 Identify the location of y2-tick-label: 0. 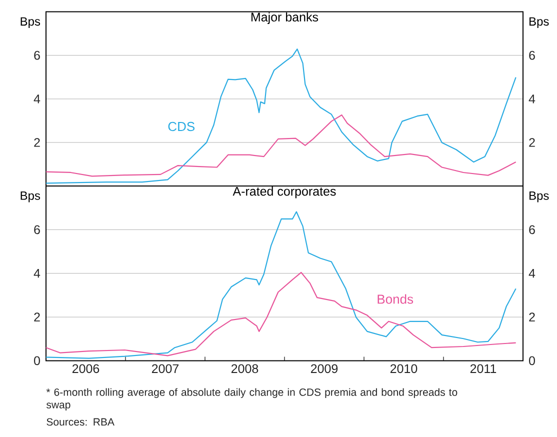
(532, 361).